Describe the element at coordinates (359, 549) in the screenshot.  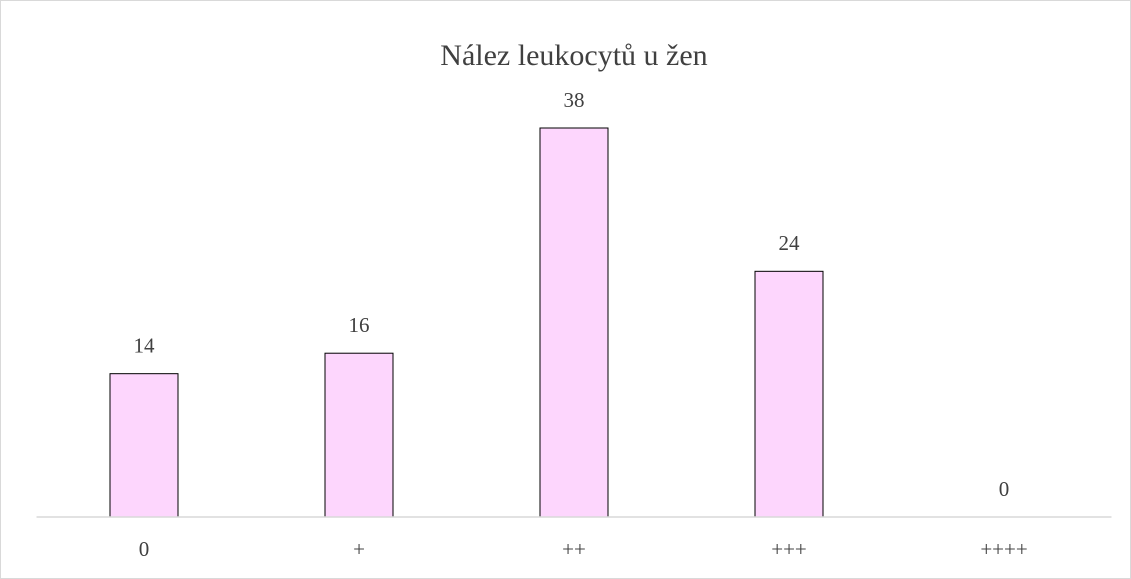
I see `x-tick-label: +` at that location.